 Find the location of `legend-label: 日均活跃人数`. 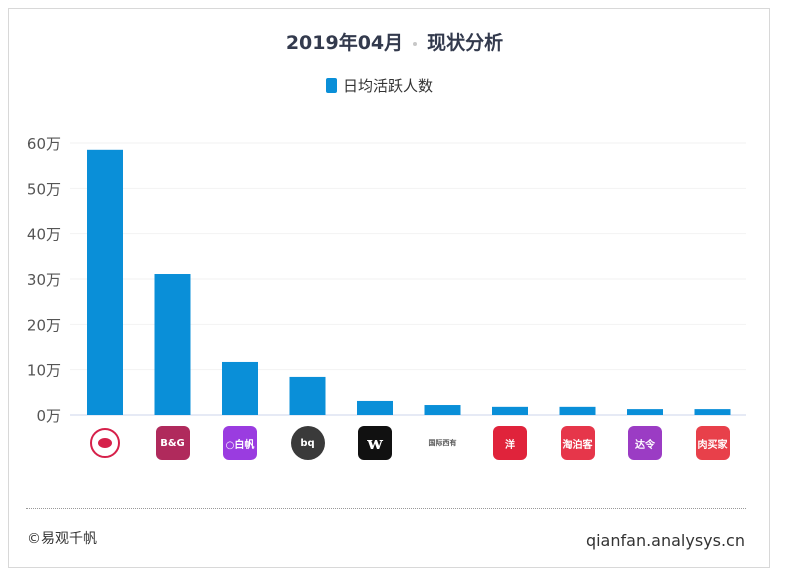

legend-label: 日均活跃人数 is located at coordinates (388, 86).